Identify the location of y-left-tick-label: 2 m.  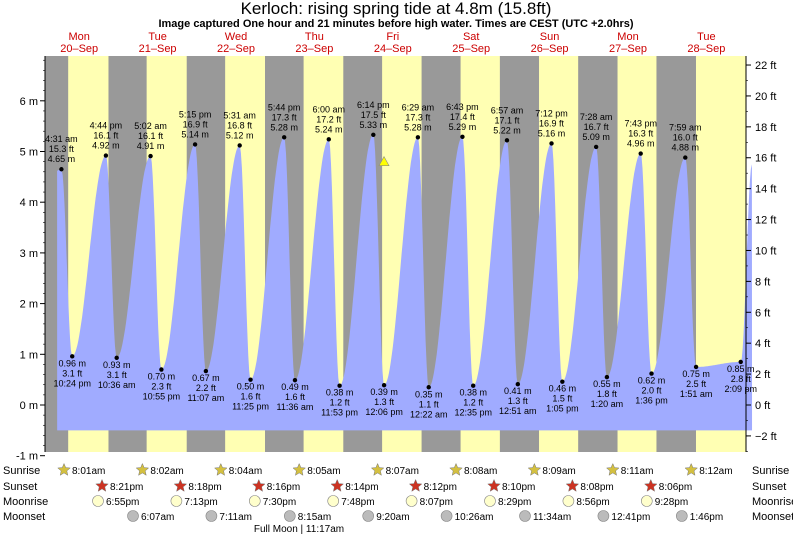
(29, 305).